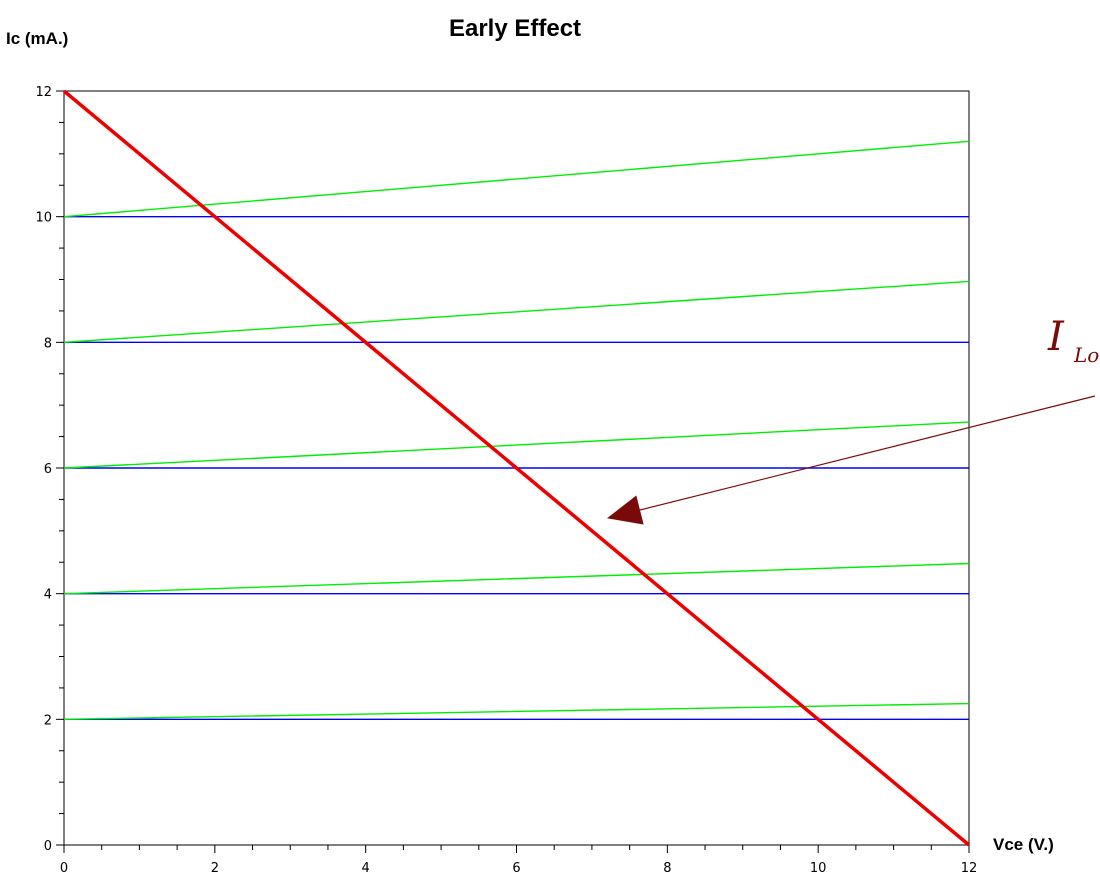  What do you see at coordinates (48, 846) in the screenshot?
I see `y-tick-label: 0` at bounding box center [48, 846].